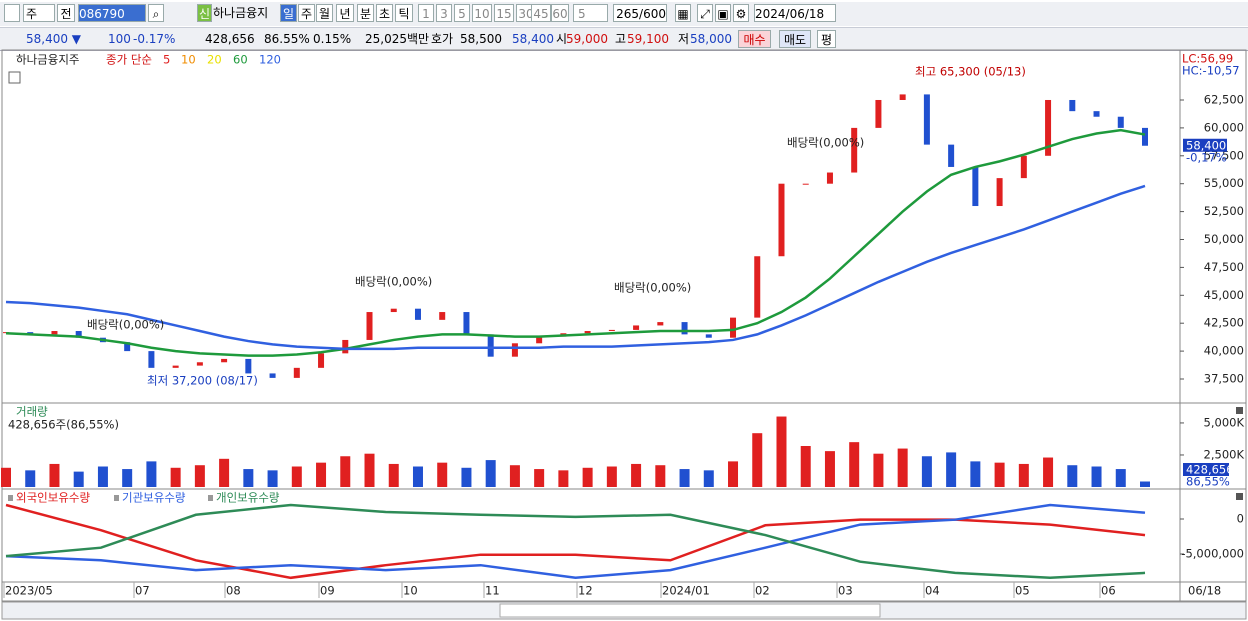  I want to click on last-volume: 428,656, so click(1210, 470).